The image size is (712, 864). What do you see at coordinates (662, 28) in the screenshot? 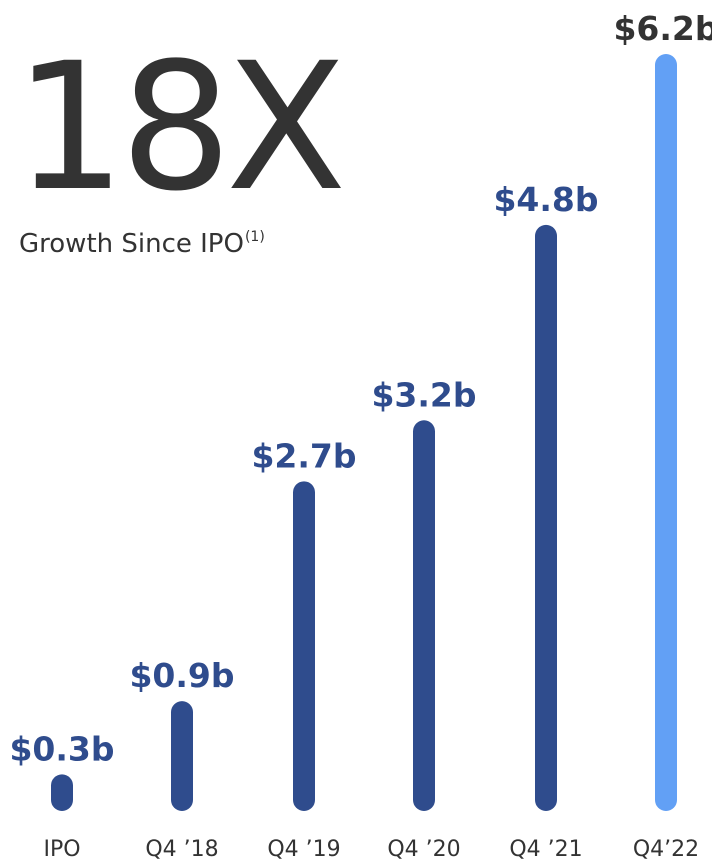
I see `data-label-5: $6.2b` at bounding box center [662, 28].